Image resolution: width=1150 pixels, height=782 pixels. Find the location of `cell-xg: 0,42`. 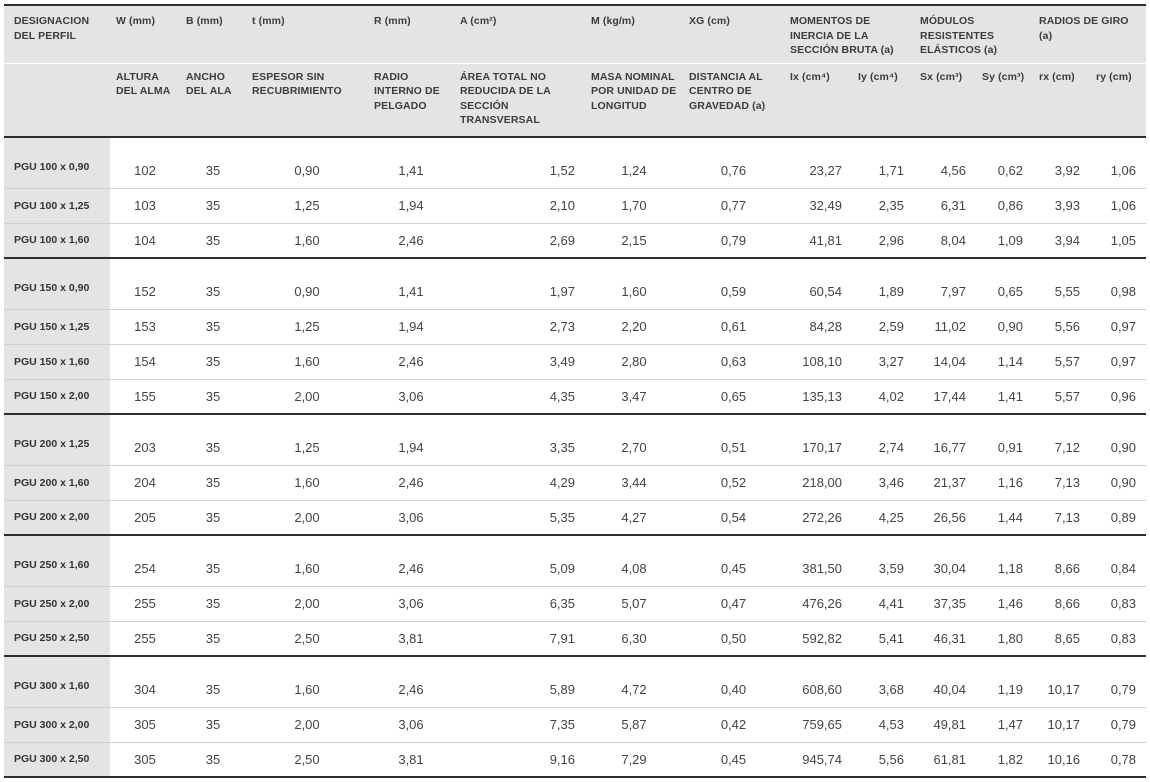

cell-xg: 0,42 is located at coordinates (733, 725).